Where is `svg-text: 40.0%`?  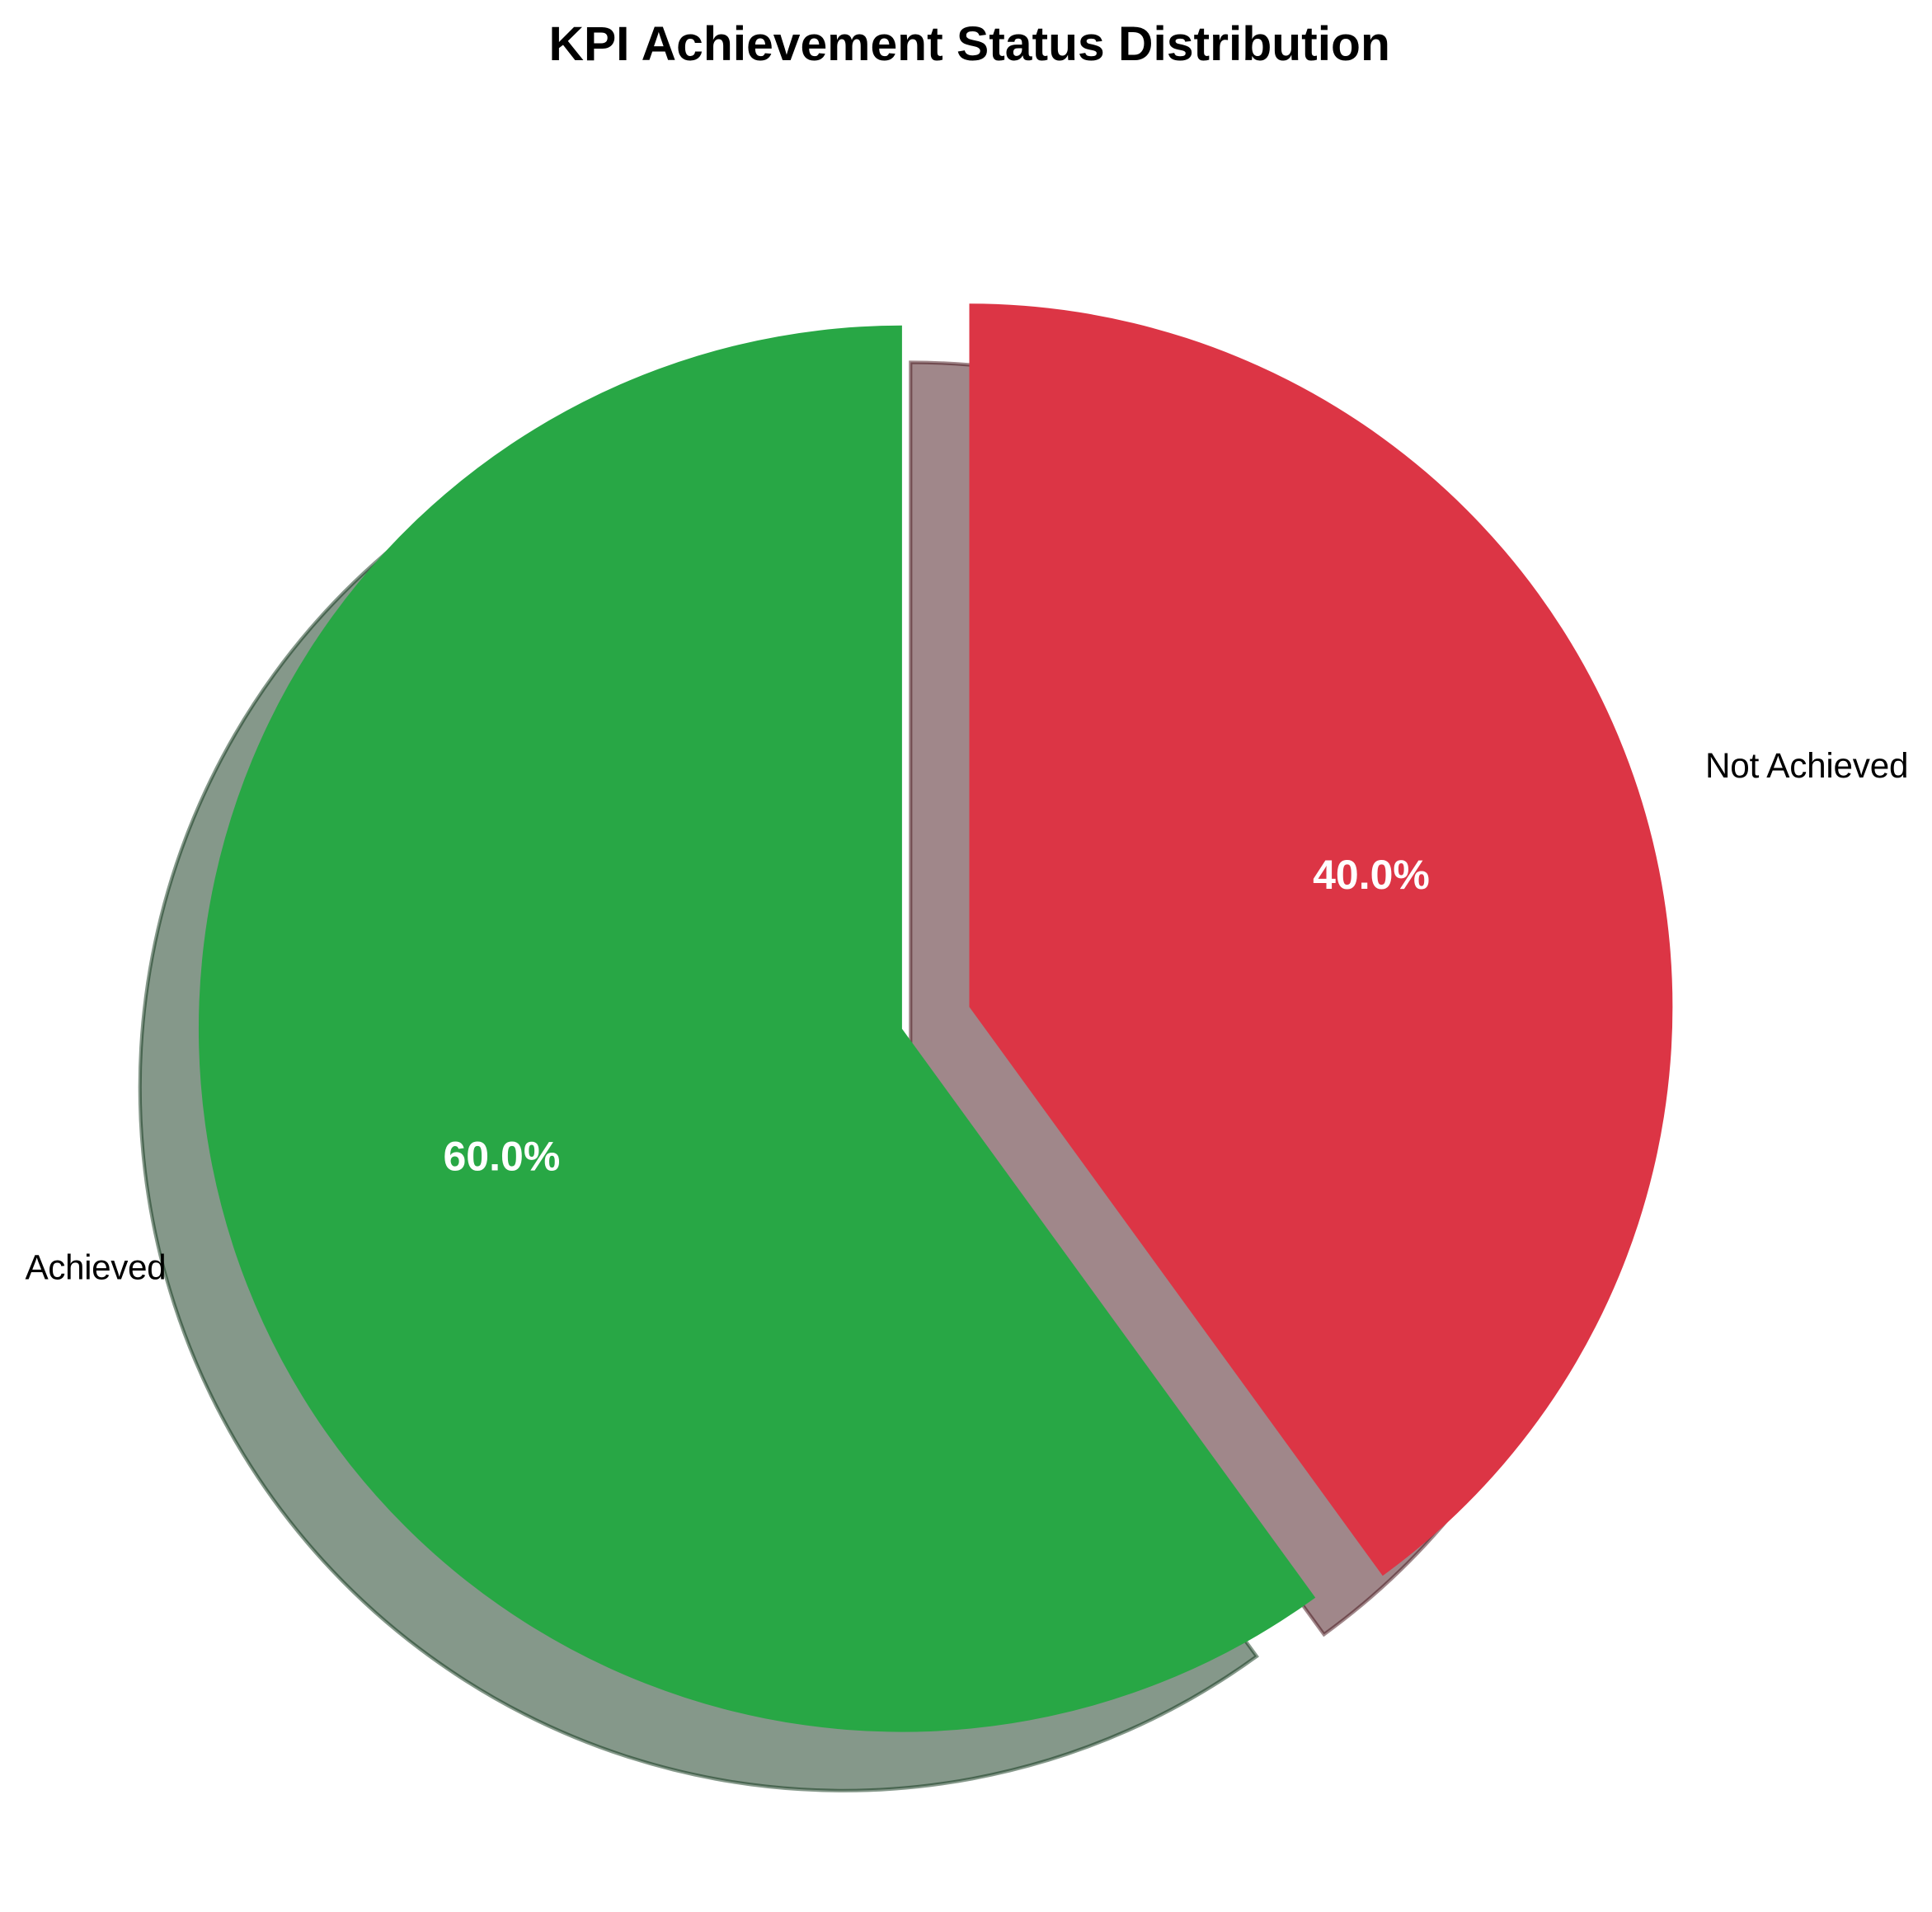
svg-text: 40.0% is located at coordinates (1371, 875).